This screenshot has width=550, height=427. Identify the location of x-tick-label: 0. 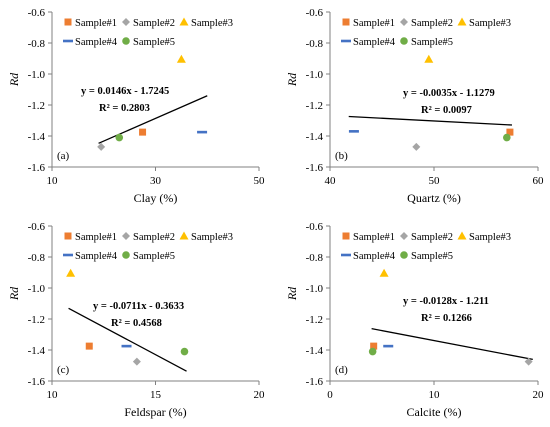
(330, 395).